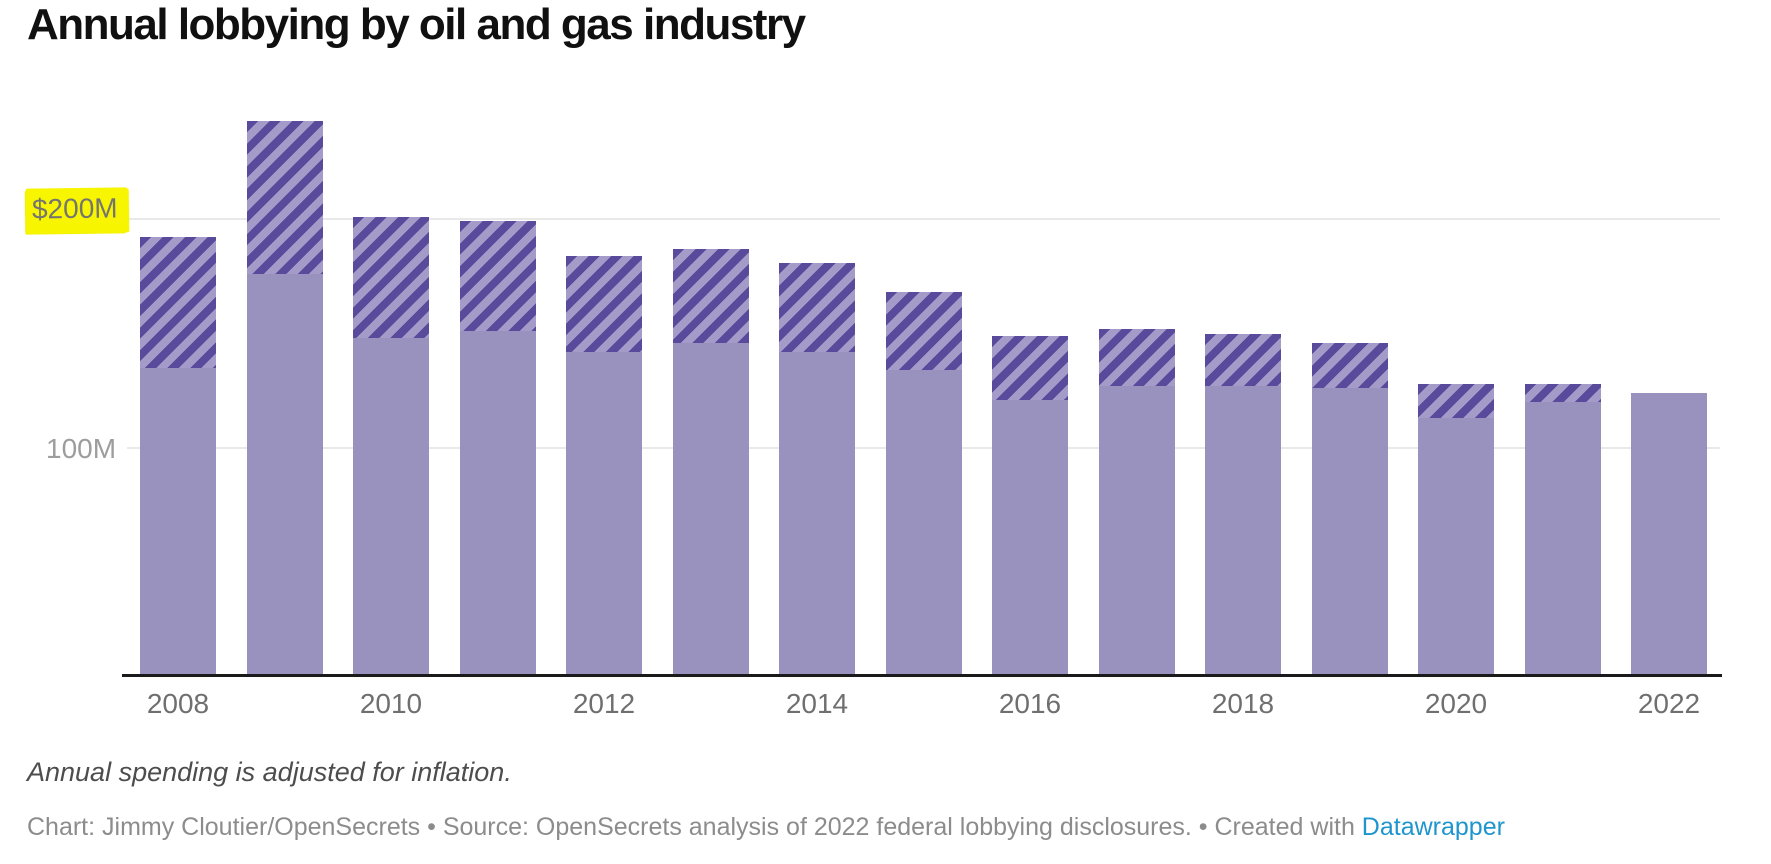 Image resolution: width=1771 pixels, height=864 pixels. Describe the element at coordinates (416, 24) in the screenshot. I see `chart-title: Annual lobbying by oil and gas industry` at that location.